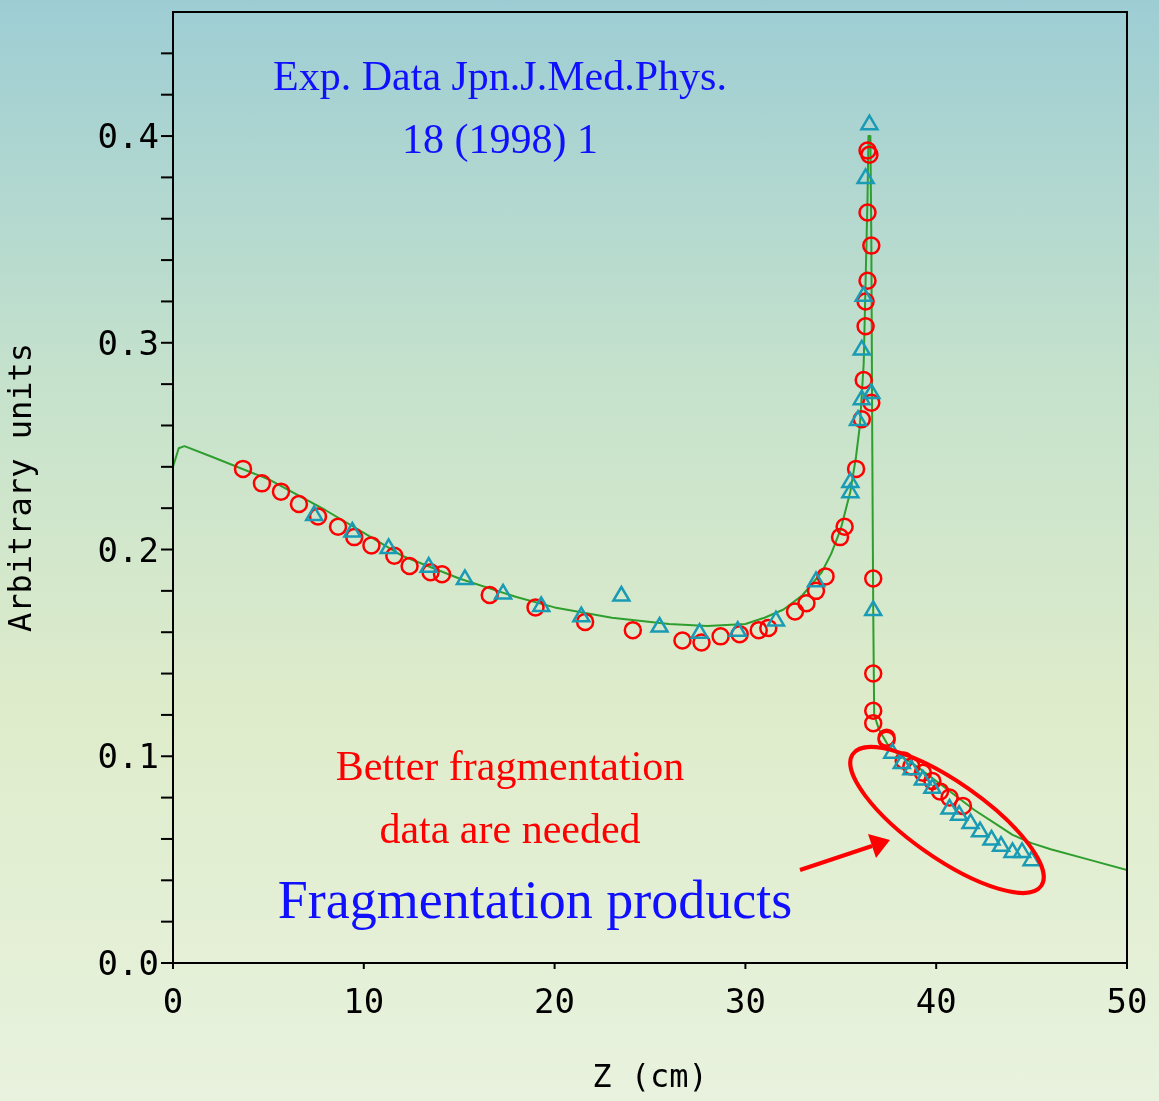 The height and width of the screenshot is (1101, 1159). Describe the element at coordinates (936, 1001) in the screenshot. I see `x-tick-label: 40` at that location.